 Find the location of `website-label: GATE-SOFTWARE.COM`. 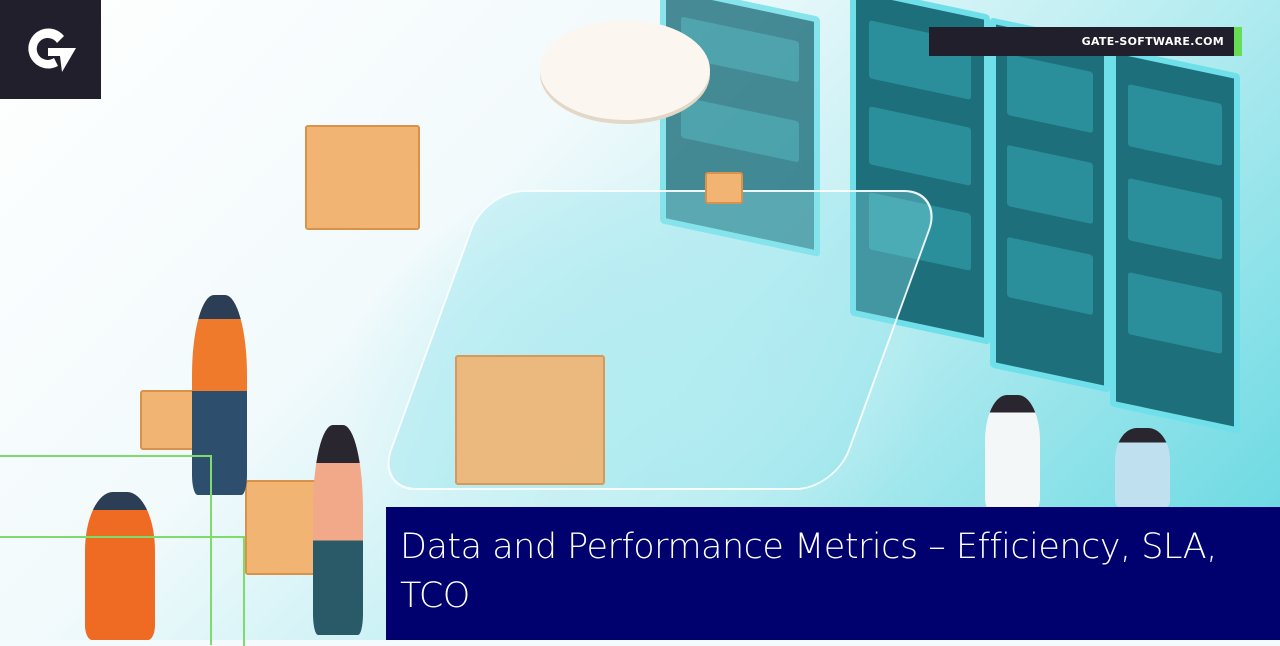

website-label: GATE-SOFTWARE.COM is located at coordinates (1081, 41).